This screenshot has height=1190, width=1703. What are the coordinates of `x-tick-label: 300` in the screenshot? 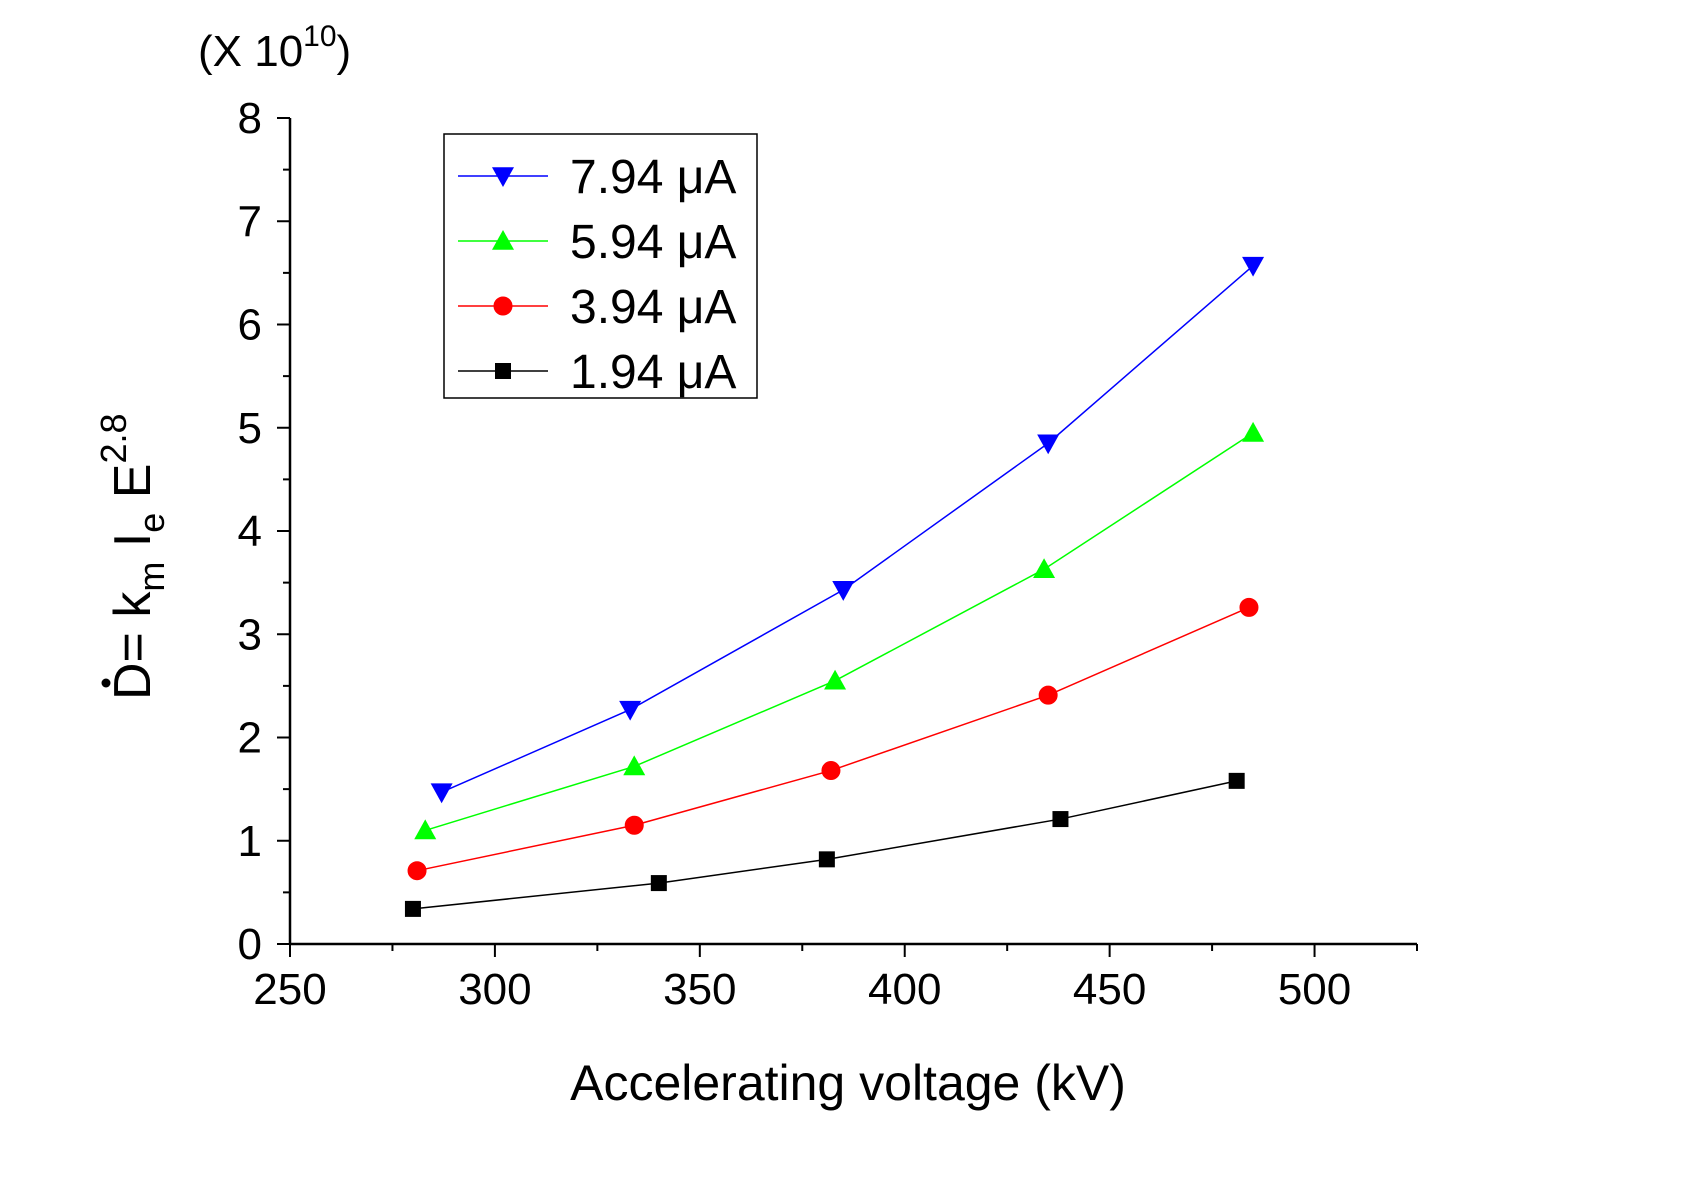 It's located at (494, 989).